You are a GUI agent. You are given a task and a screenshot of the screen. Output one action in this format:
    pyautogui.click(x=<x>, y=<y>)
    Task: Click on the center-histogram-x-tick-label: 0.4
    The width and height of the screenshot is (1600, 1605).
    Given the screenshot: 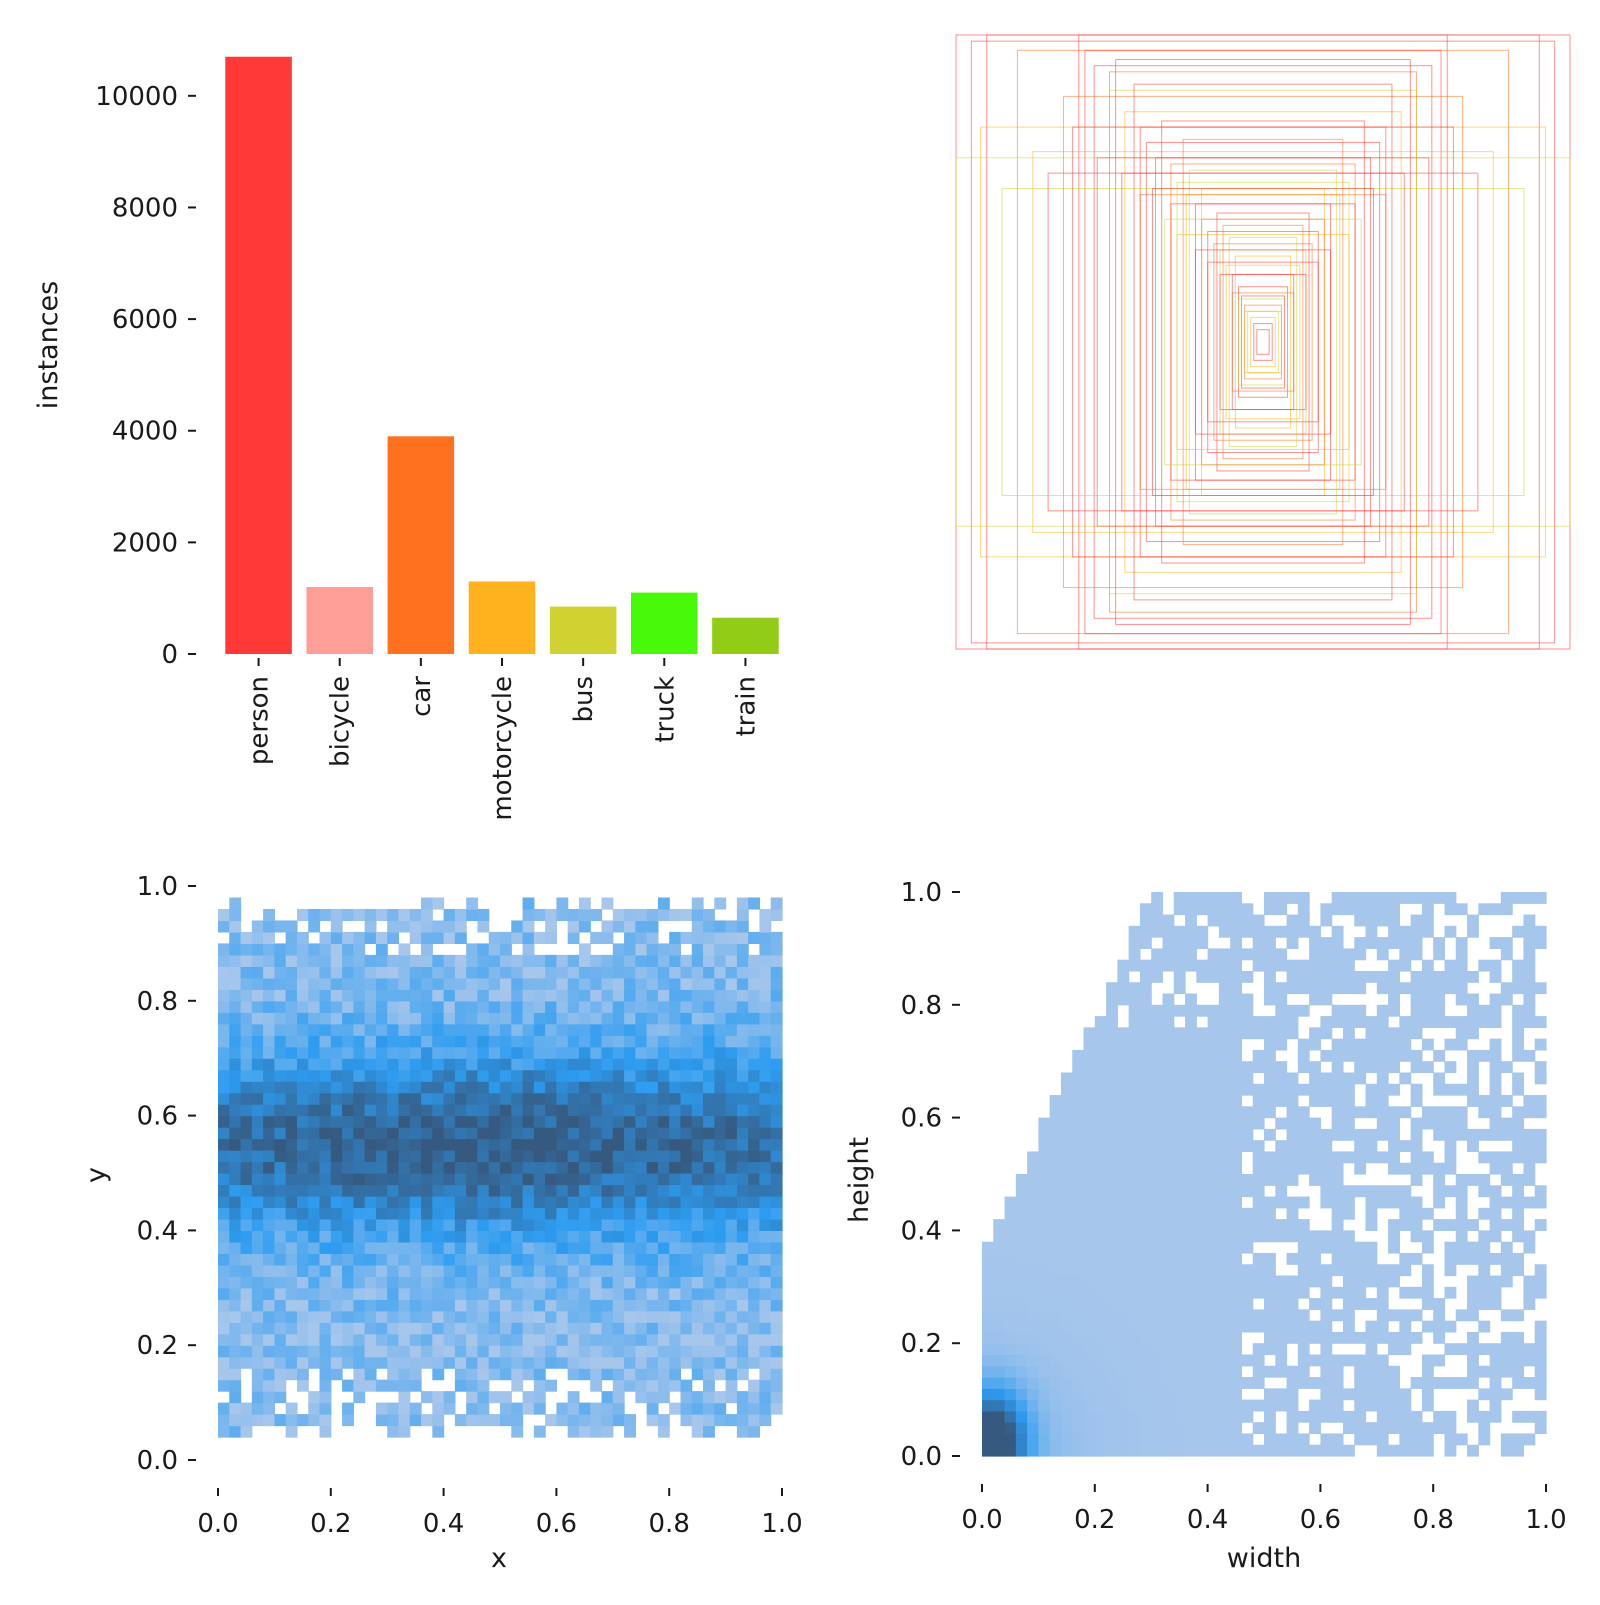 What is the action you would take?
    pyautogui.click(x=443, y=1524)
    